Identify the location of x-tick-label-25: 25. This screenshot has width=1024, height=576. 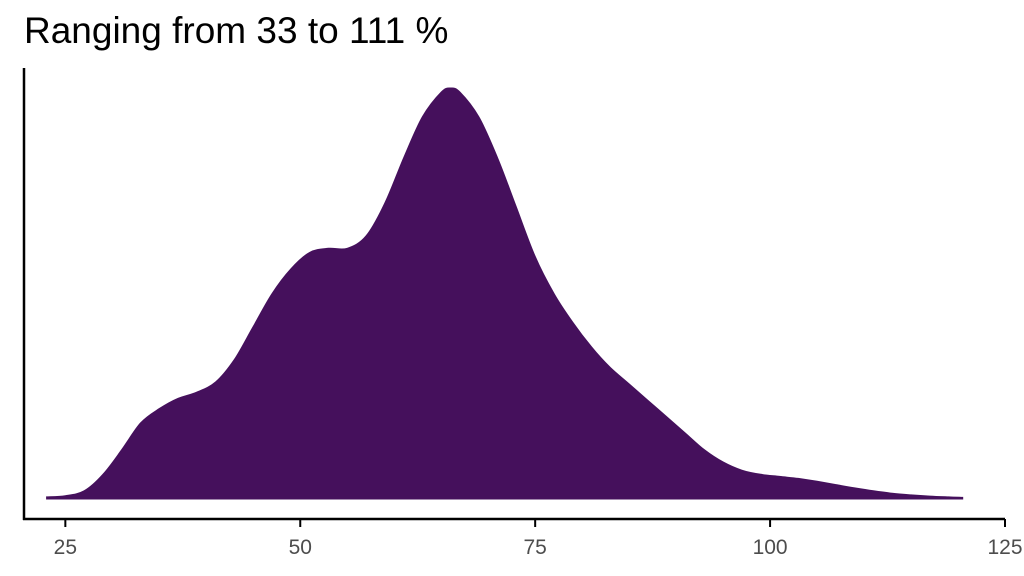
(65, 547).